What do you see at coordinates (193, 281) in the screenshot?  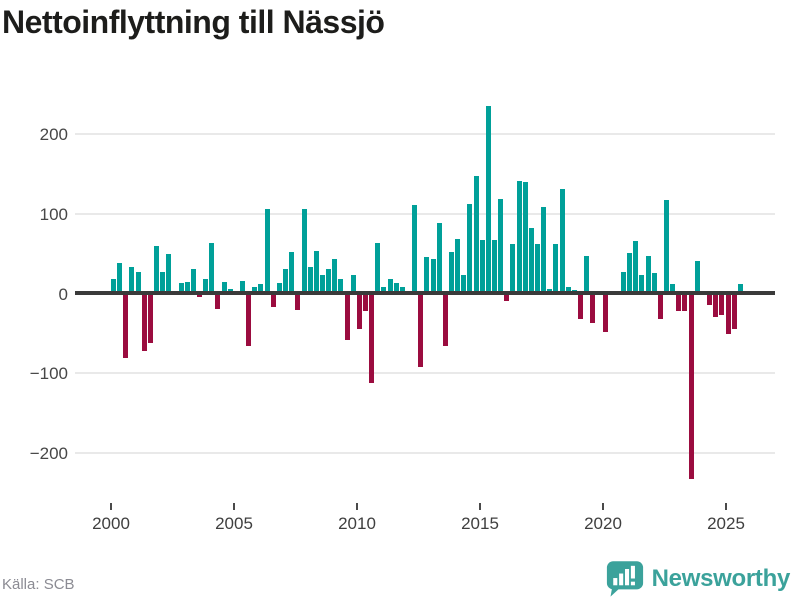 I see `bar-2003Q2` at bounding box center [193, 281].